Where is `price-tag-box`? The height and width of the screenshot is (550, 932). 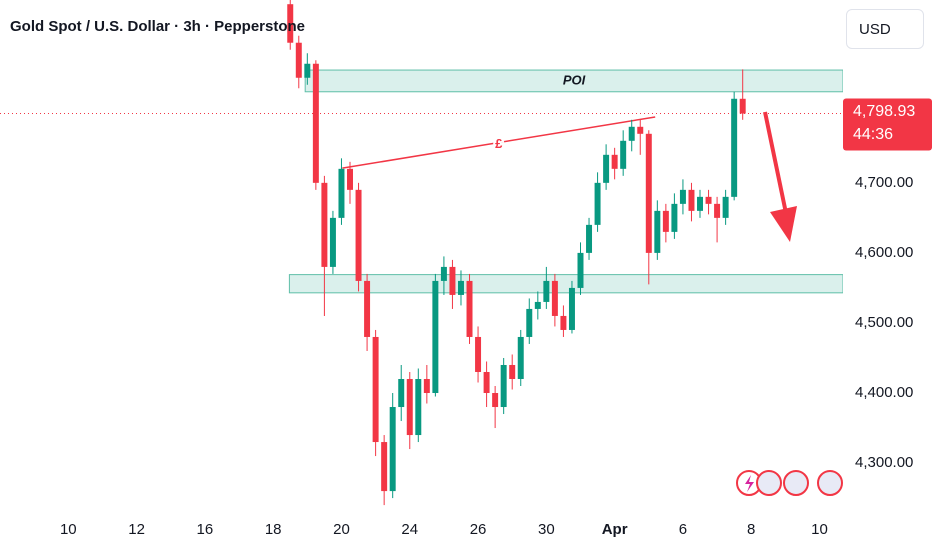 price-tag-box is located at coordinates (887, 124).